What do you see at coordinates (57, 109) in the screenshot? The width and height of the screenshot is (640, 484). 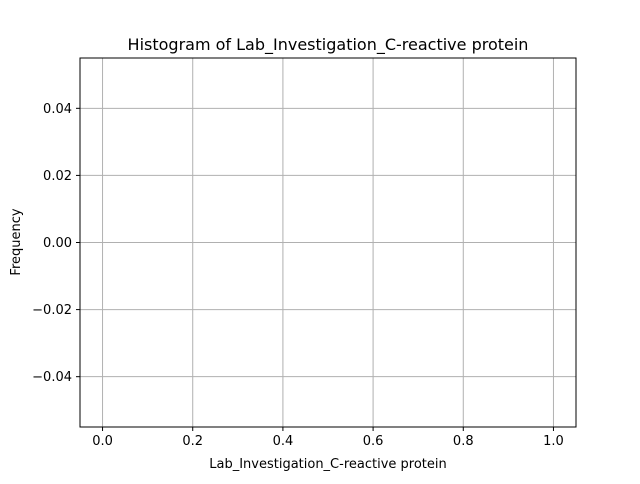 I see `y-tick-label: 0.04` at bounding box center [57, 109].